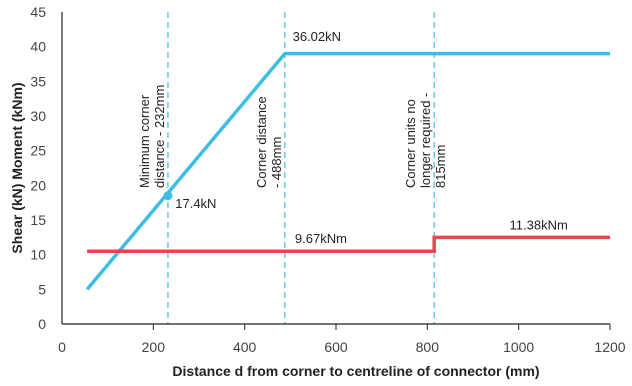  I want to click on reference-label: Minimum corner, so click(144, 141).